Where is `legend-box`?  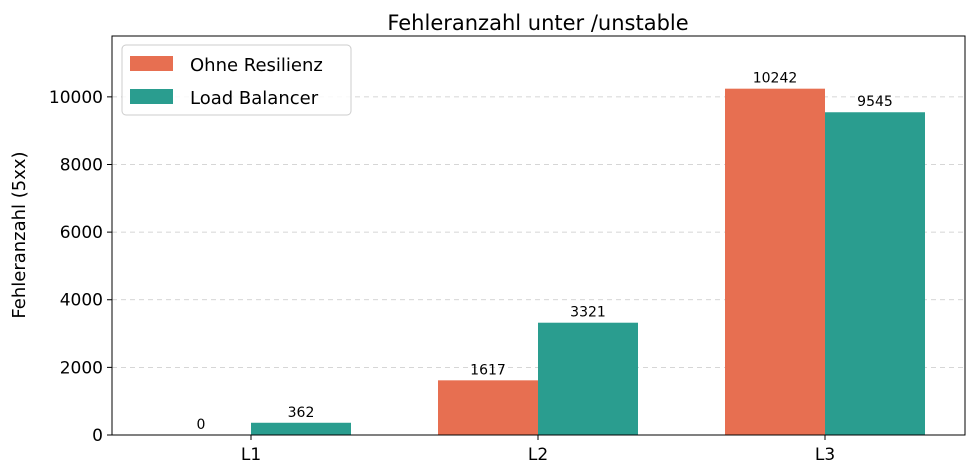
legend-box is located at coordinates (236, 80).